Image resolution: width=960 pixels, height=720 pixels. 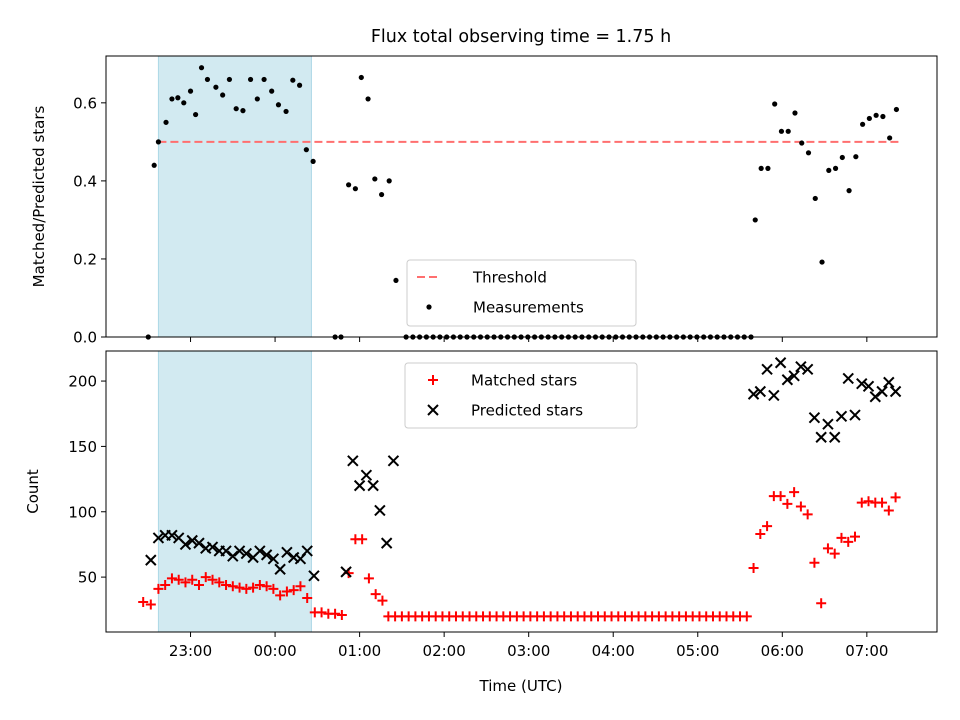 What do you see at coordinates (359, 651) in the screenshot?
I see `x-tick-label: 01:00` at bounding box center [359, 651].